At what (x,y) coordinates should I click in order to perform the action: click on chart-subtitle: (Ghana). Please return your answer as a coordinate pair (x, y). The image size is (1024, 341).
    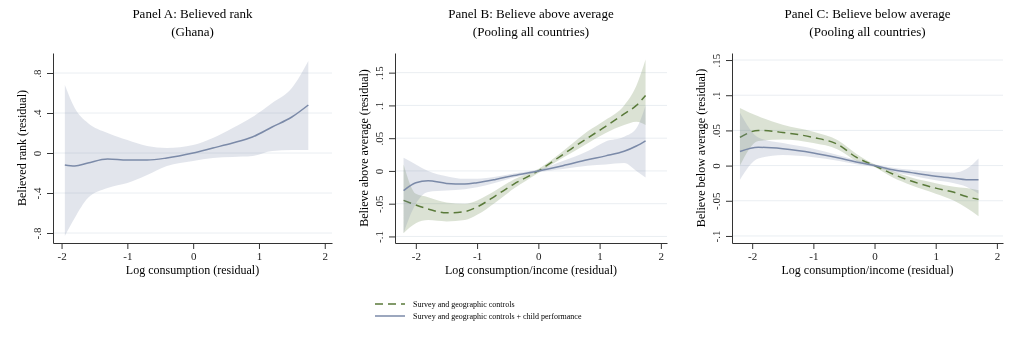
    Looking at the image, I should click on (192, 31).